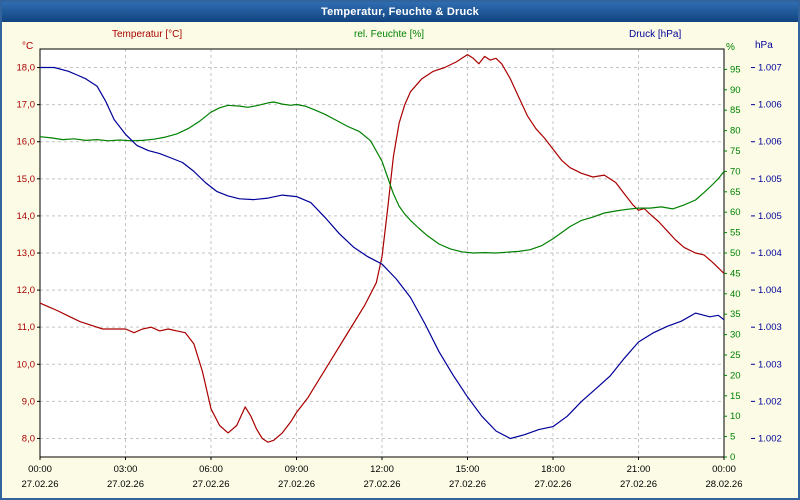 The height and width of the screenshot is (500, 800). What do you see at coordinates (382, 469) in the screenshot?
I see `svg-text: 12:00` at bounding box center [382, 469].